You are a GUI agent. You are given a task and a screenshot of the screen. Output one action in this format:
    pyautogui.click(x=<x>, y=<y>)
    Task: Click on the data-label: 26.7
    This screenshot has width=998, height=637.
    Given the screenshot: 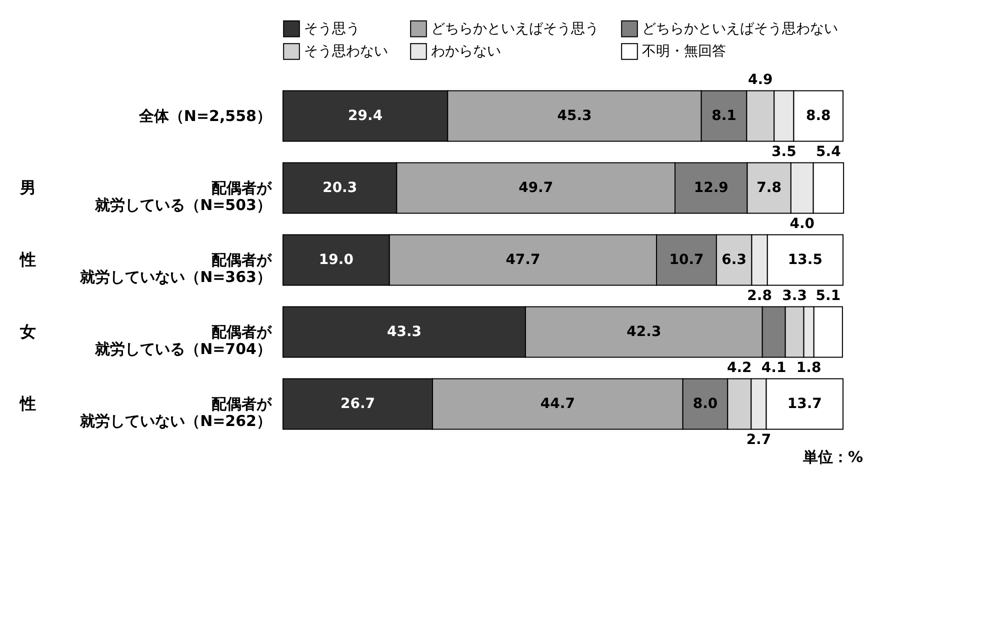 What is the action you would take?
    pyautogui.click(x=358, y=404)
    